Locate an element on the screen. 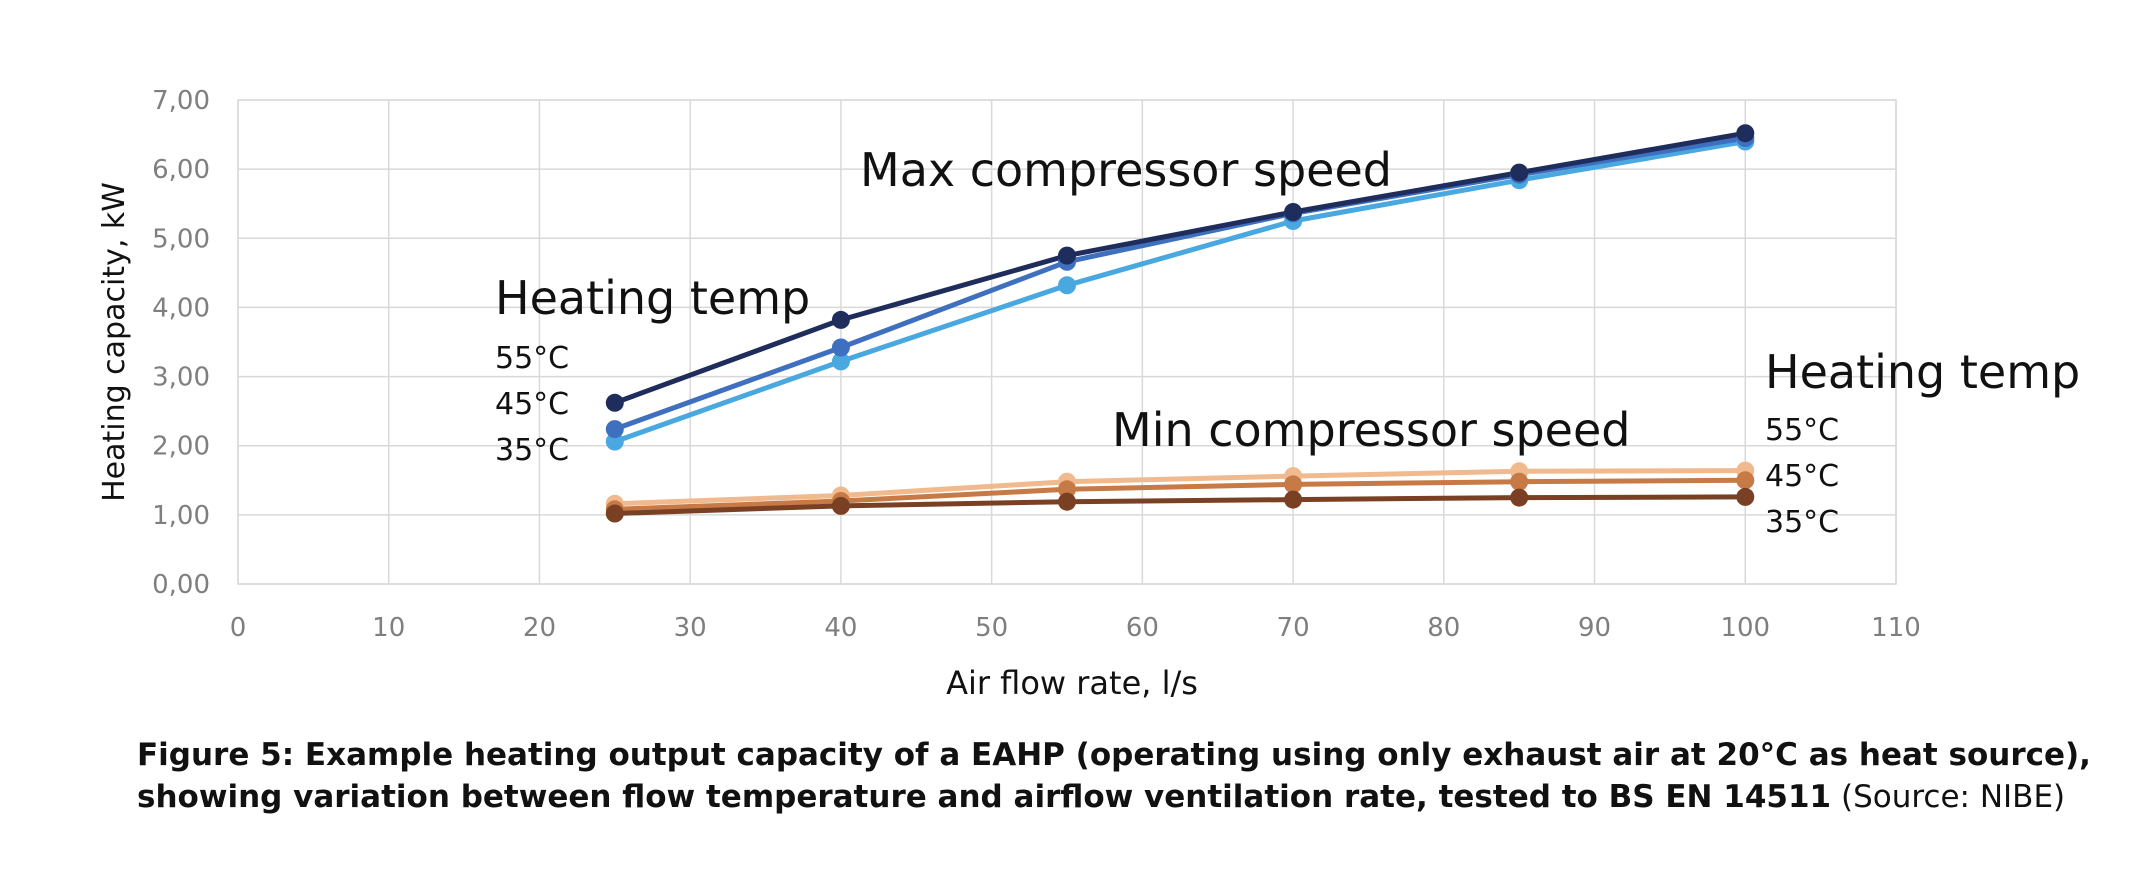 Image resolution: width=2144 pixels, height=896 pixels. x-tick-label: 10 is located at coordinates (388, 628).